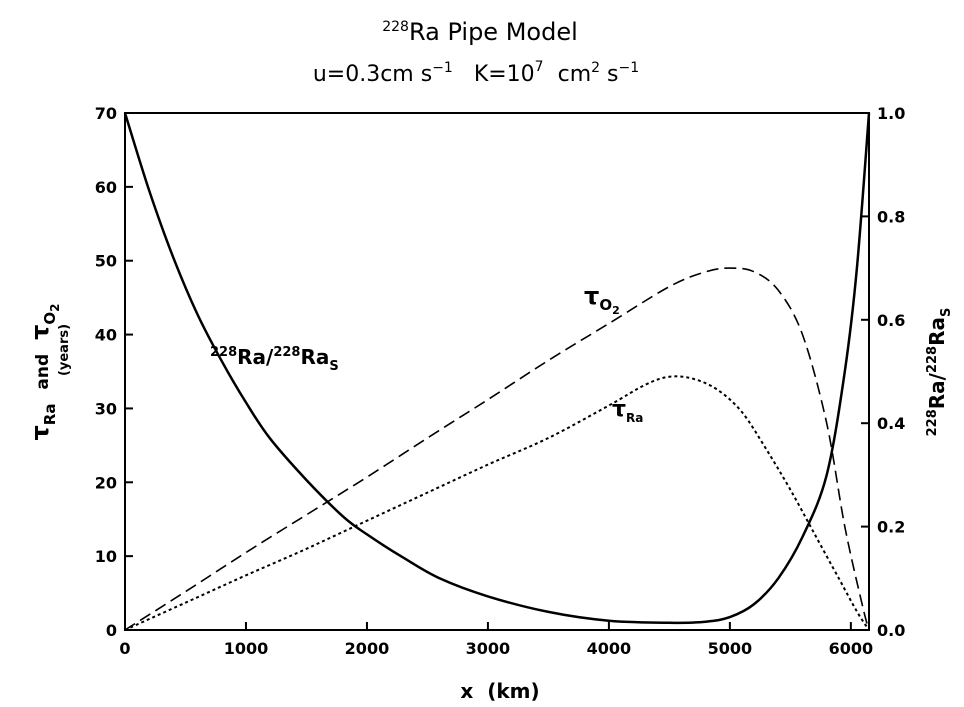 The image size is (964, 707). What do you see at coordinates (851, 648) in the screenshot?
I see `x-tick-label: 6000` at bounding box center [851, 648].